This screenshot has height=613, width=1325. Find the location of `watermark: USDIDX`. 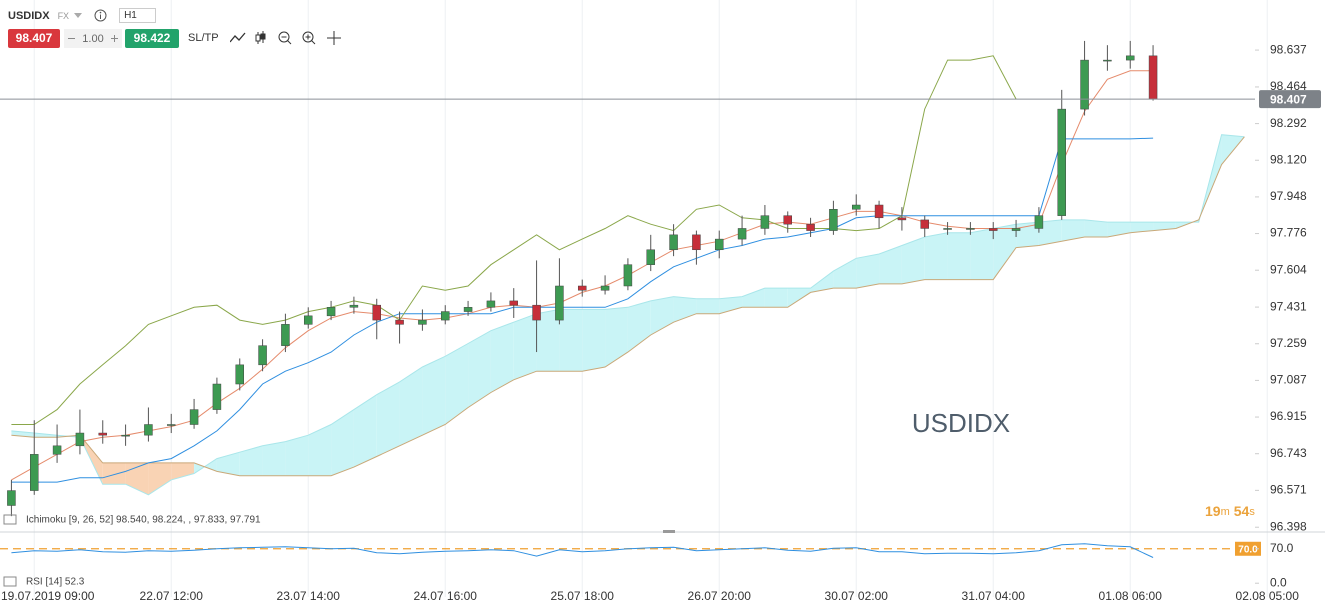

watermark: USDIDX is located at coordinates (961, 423).